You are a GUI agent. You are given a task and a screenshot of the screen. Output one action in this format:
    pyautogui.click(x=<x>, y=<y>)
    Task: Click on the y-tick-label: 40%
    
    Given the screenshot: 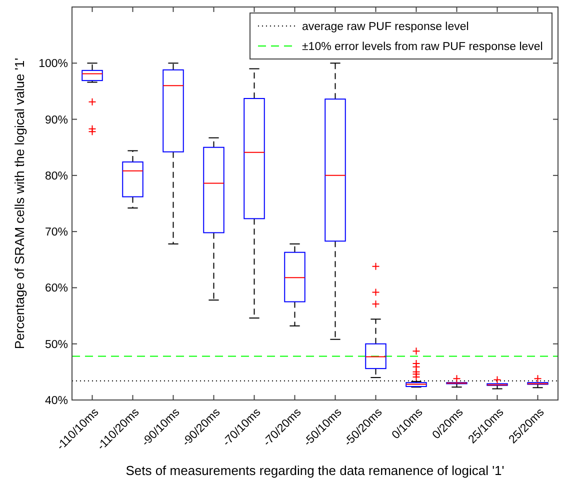 What is the action you would take?
    pyautogui.click(x=56, y=401)
    